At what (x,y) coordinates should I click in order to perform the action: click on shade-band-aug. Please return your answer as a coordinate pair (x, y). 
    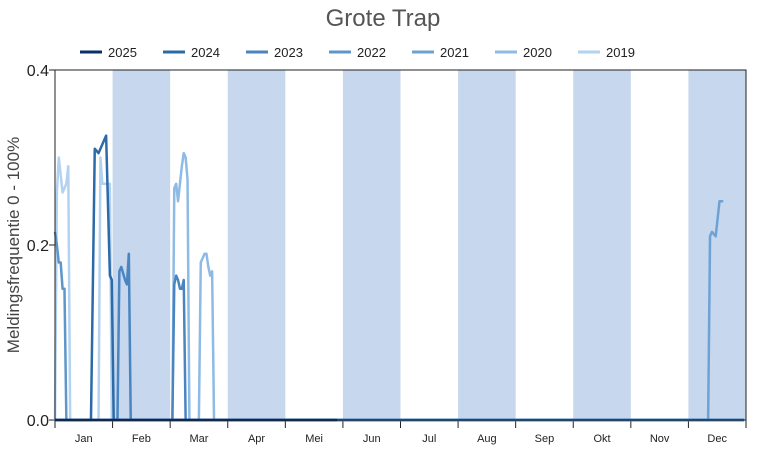
    Looking at the image, I should click on (487, 245).